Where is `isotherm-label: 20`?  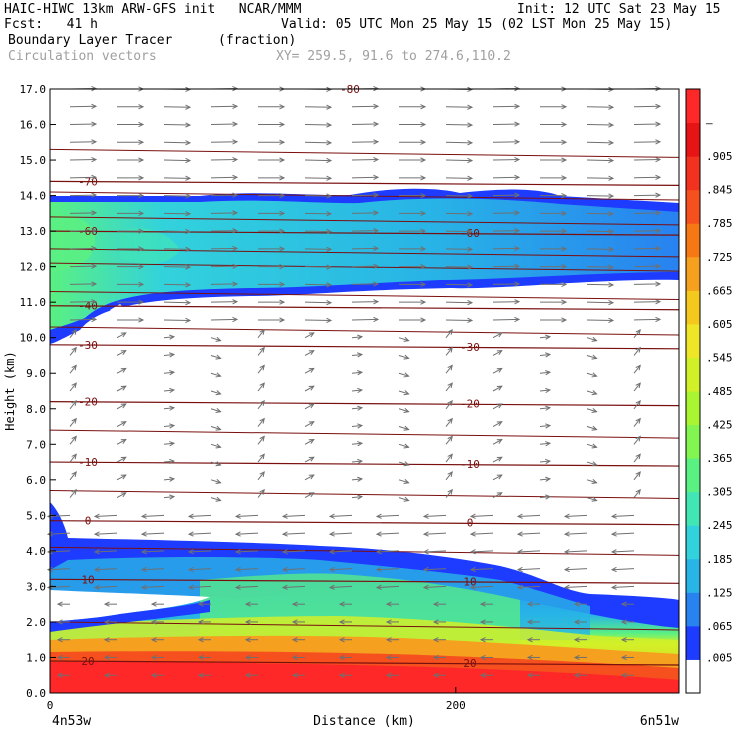
isotherm-label: 20 is located at coordinates (469, 663).